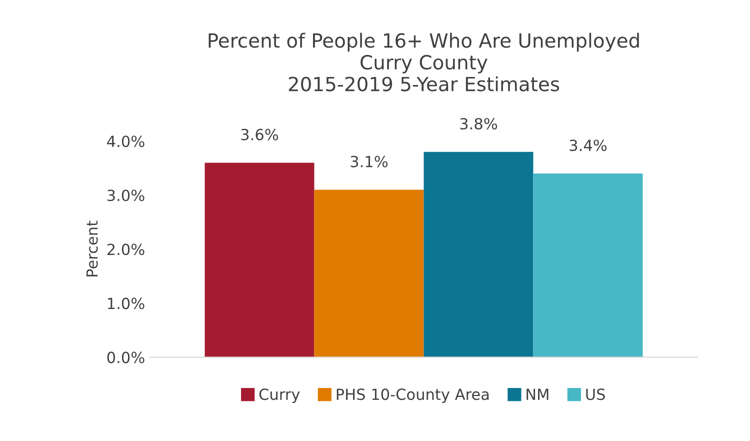 The height and width of the screenshot is (441, 750). I want to click on data-label: 3.4%, so click(588, 146).